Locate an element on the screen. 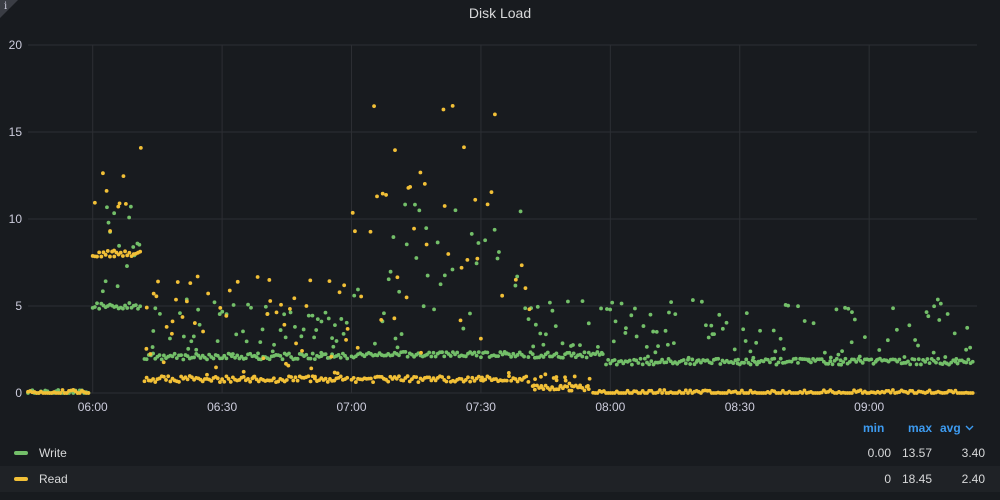 The height and width of the screenshot is (500, 1000). legend-header-avg: avg is located at coordinates (950, 428).